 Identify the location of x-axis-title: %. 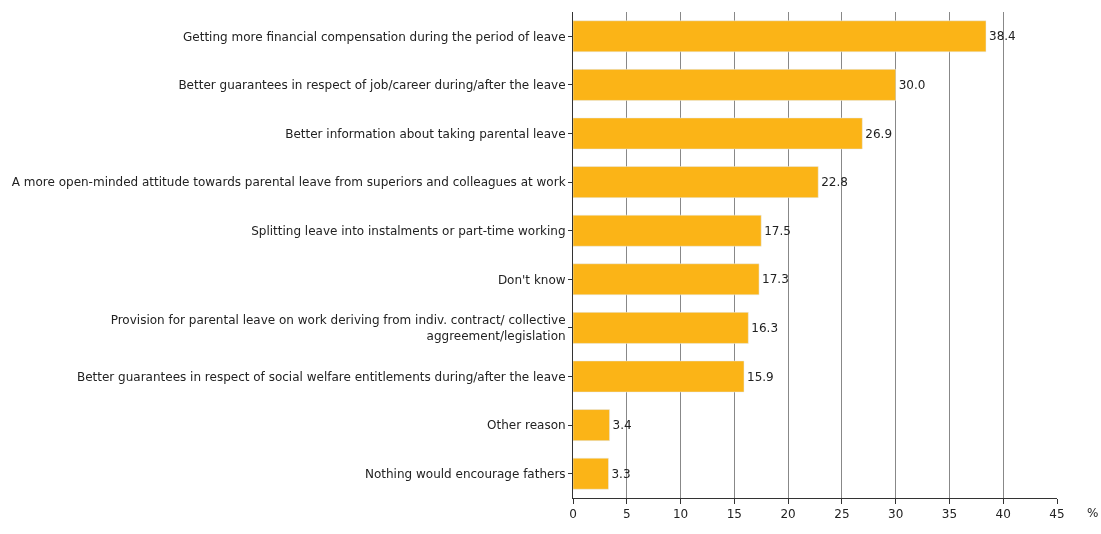
(1093, 513).